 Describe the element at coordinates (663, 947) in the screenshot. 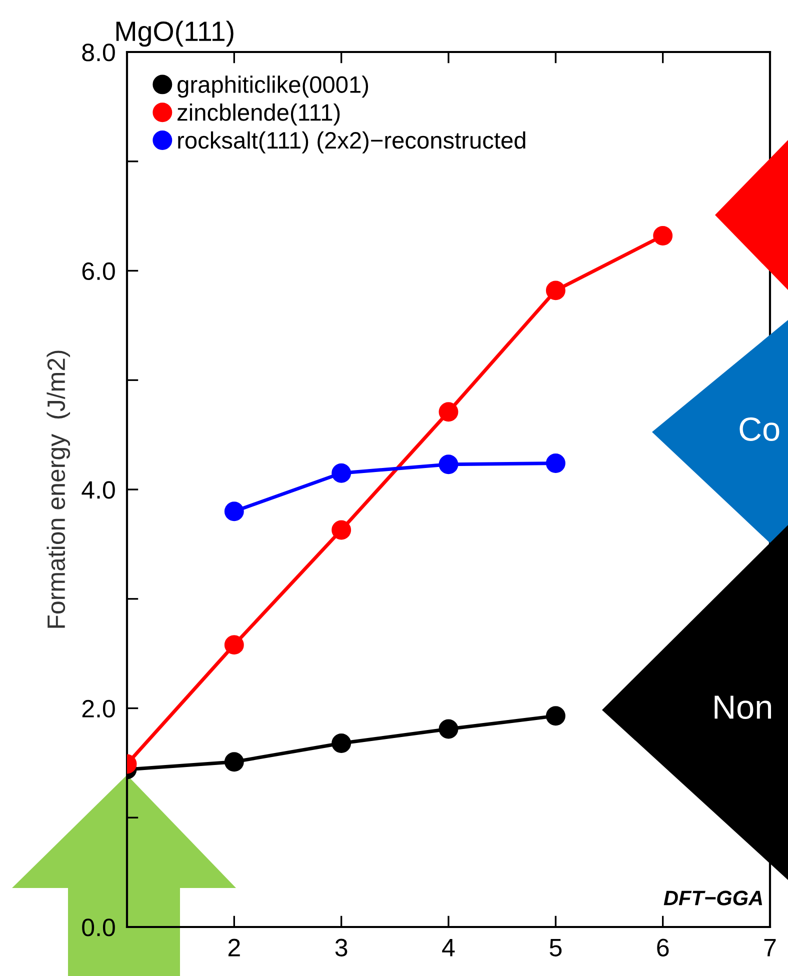

I see `x-tick-label: 6` at that location.